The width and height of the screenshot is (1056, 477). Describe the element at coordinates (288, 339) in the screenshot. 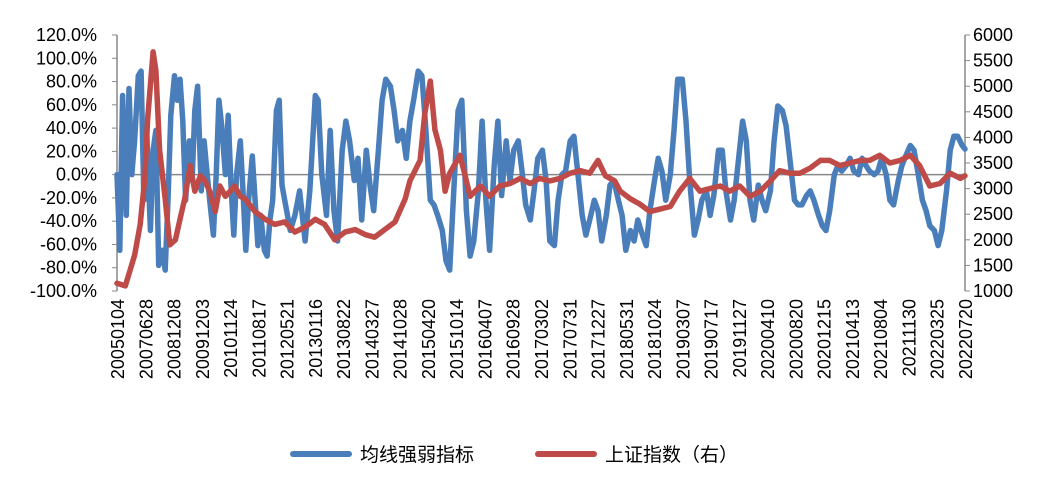

I see `x-tick-label: 20120521` at that location.